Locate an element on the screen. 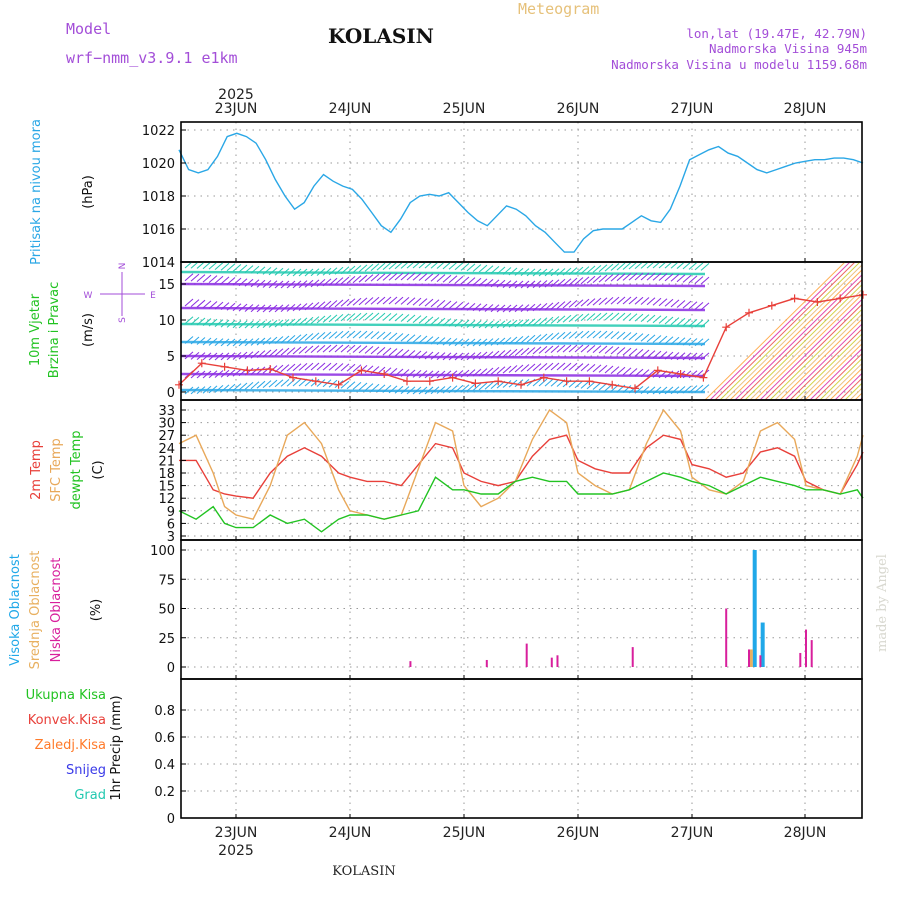  bottom-year-label: 2025 is located at coordinates (236, 851).